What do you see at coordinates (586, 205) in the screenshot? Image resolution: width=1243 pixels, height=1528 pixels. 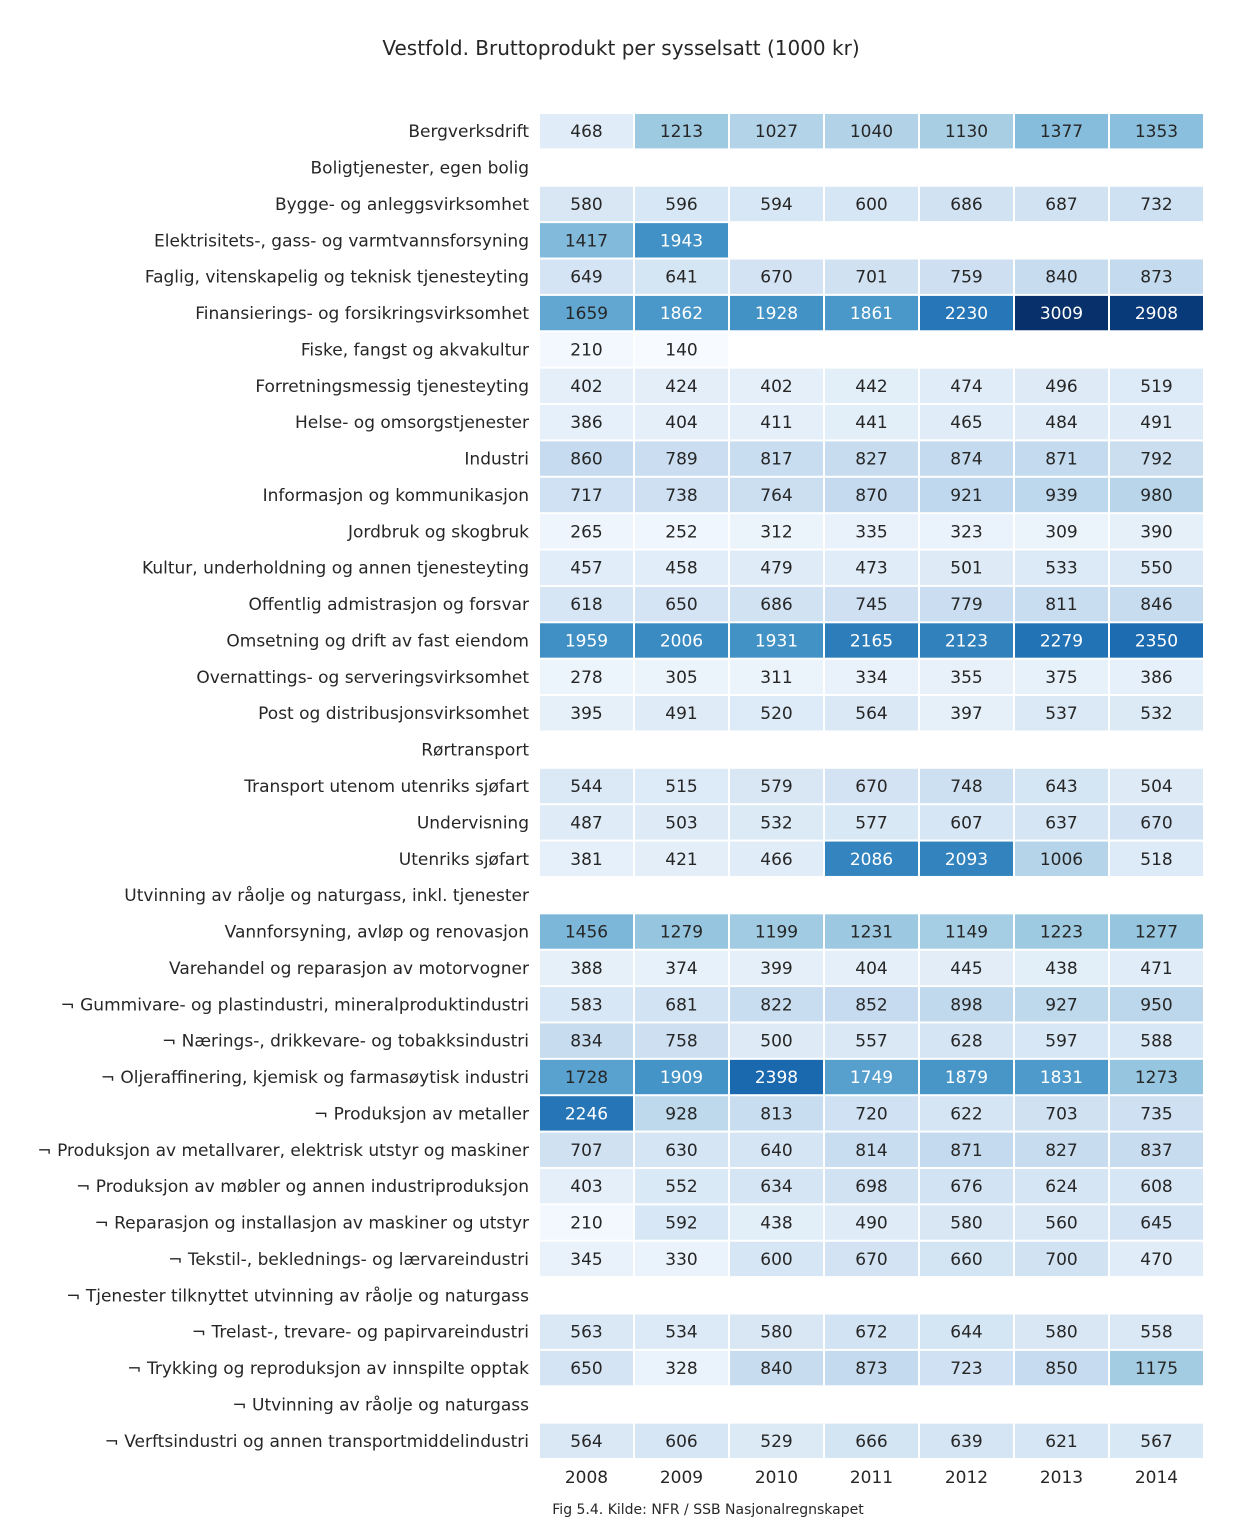 I see `cell-value-label: 580` at bounding box center [586, 205].